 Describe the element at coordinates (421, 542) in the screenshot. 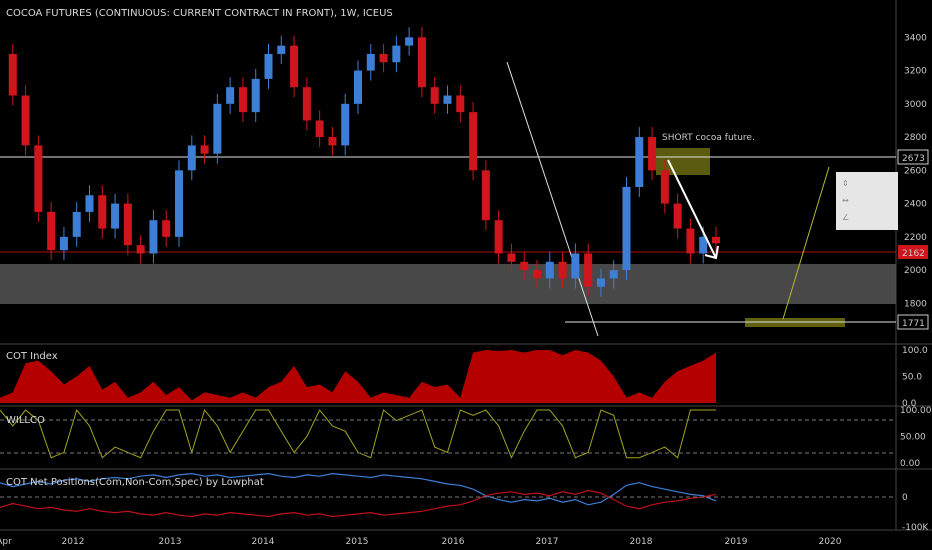

I see `time-axis: Apr 2012 2013 2014 2015 2016 2017 2018 2019 2020` at that location.